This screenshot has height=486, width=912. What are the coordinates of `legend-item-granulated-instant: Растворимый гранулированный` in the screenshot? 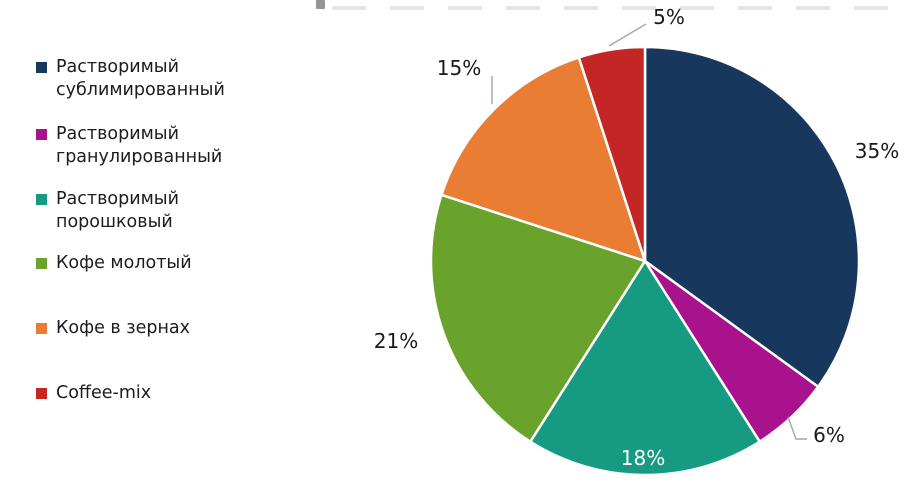 It's located at (129, 146).